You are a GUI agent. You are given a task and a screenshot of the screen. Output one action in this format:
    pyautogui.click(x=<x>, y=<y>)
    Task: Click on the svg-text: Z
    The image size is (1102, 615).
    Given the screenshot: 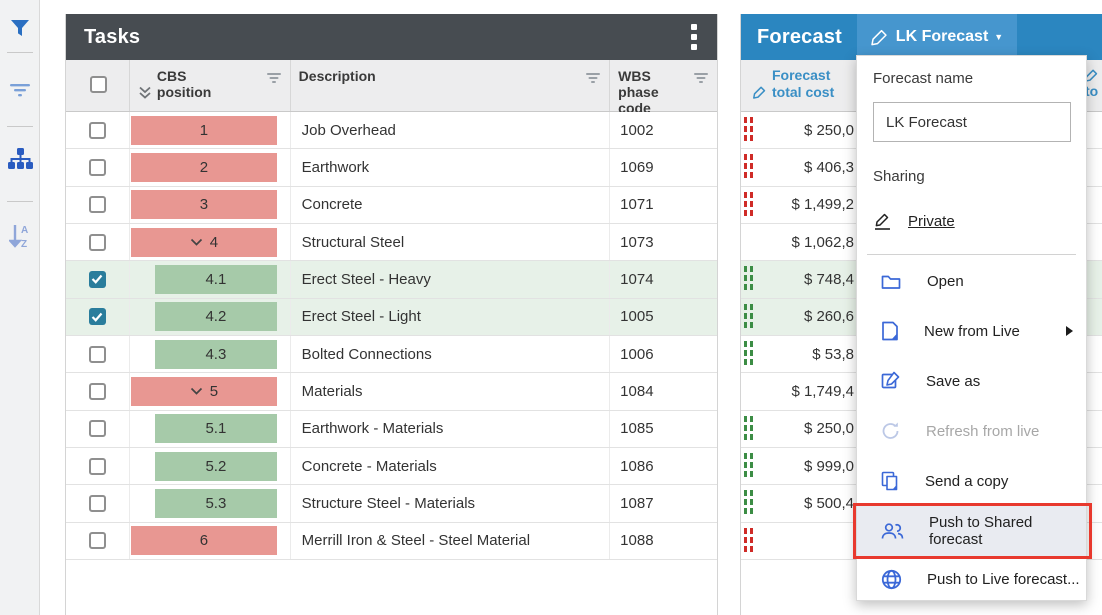 What is the action you would take?
    pyautogui.click(x=24, y=244)
    